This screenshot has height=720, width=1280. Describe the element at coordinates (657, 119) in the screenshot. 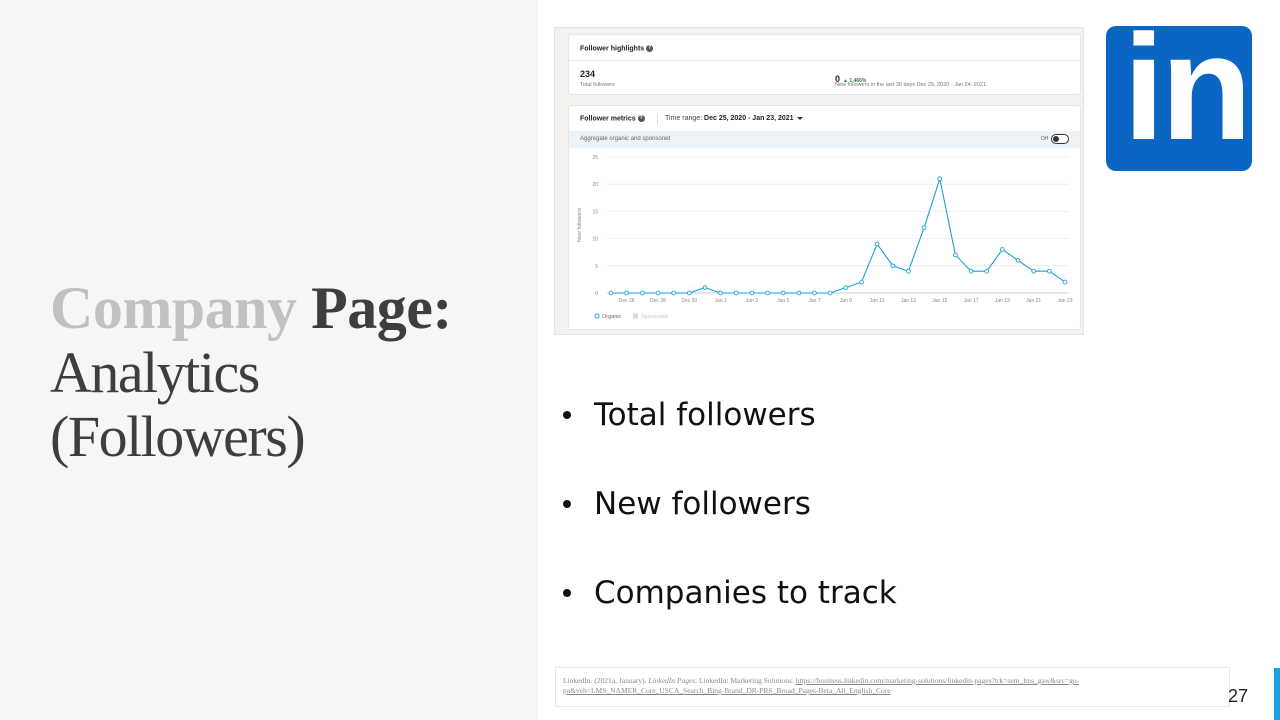

I see `header-separator` at that location.